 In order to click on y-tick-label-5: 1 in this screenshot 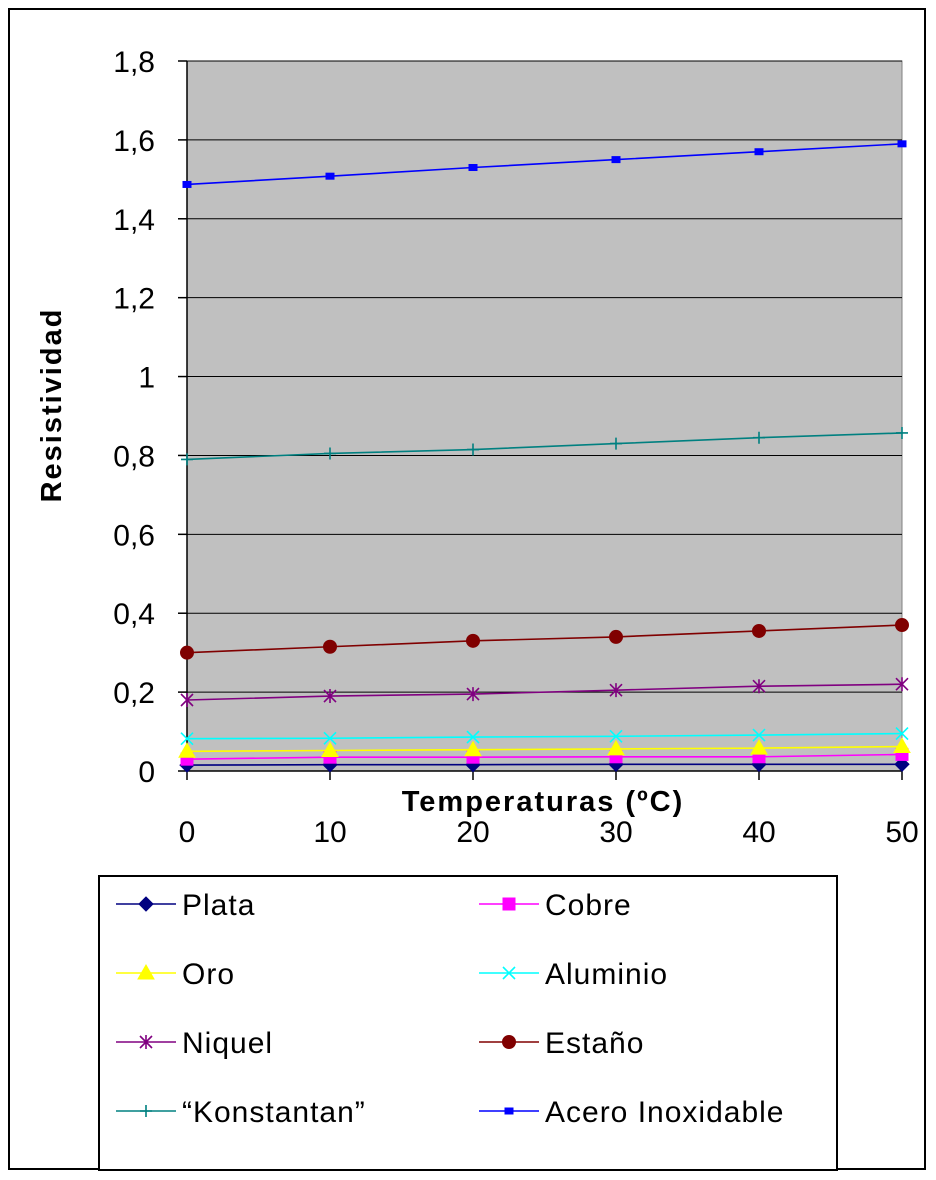, I will do `click(146, 378)`.